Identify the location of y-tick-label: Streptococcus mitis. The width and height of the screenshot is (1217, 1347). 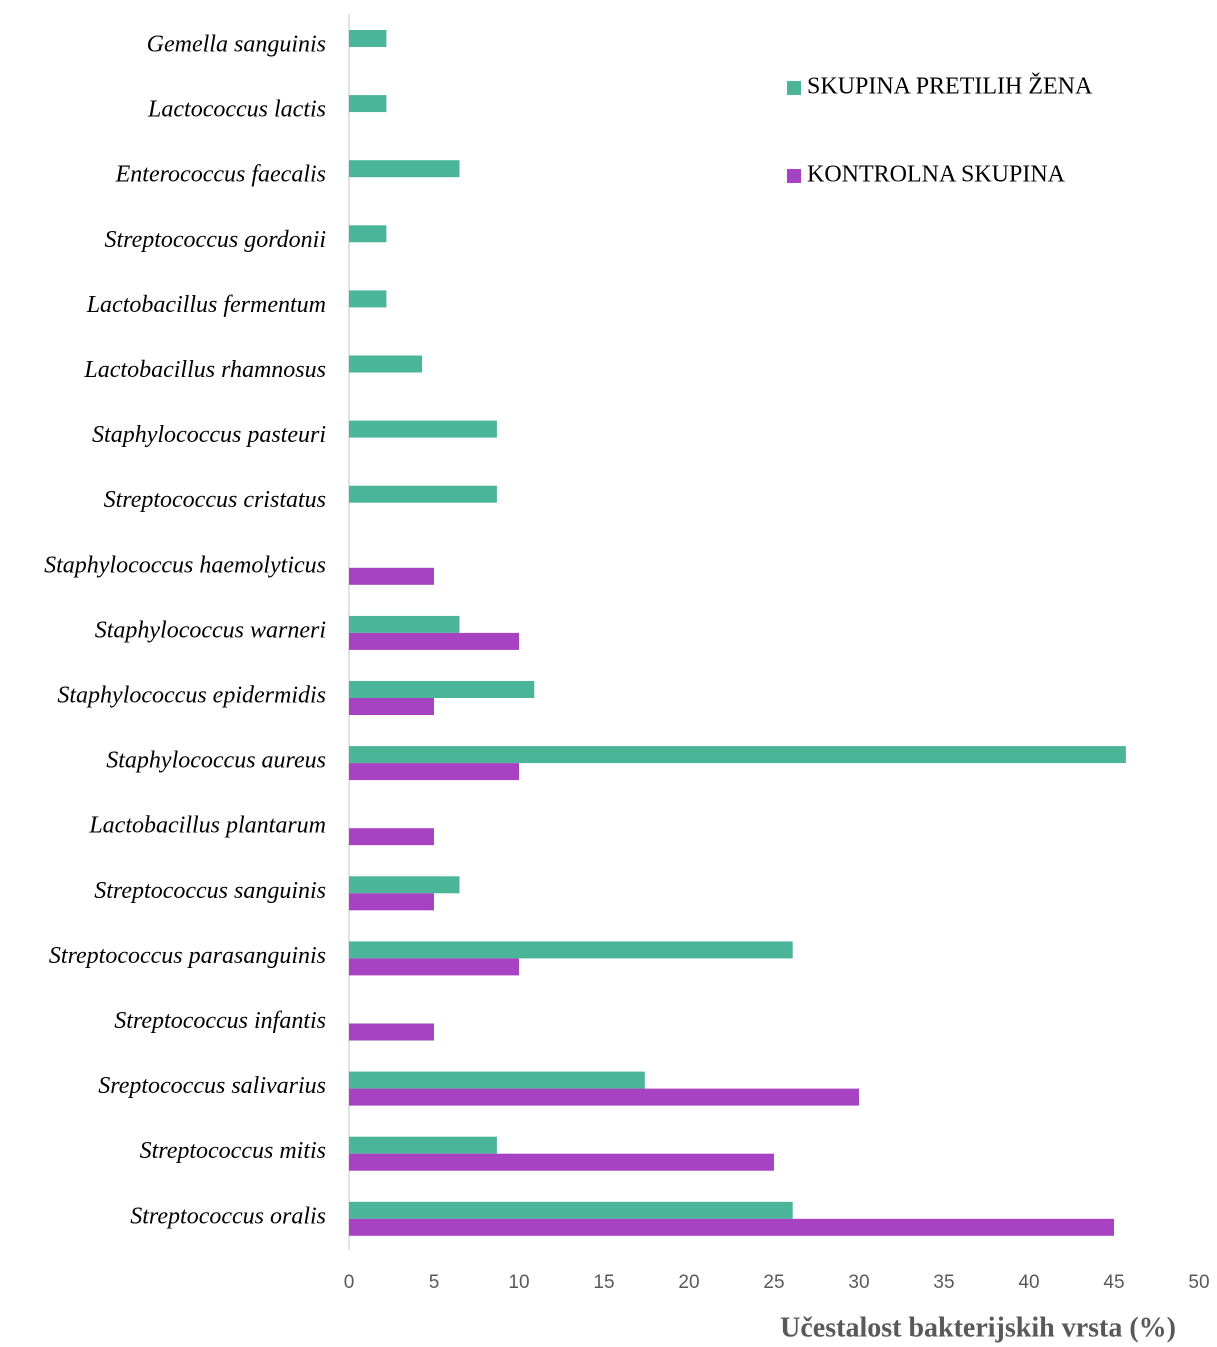
(233, 1151).